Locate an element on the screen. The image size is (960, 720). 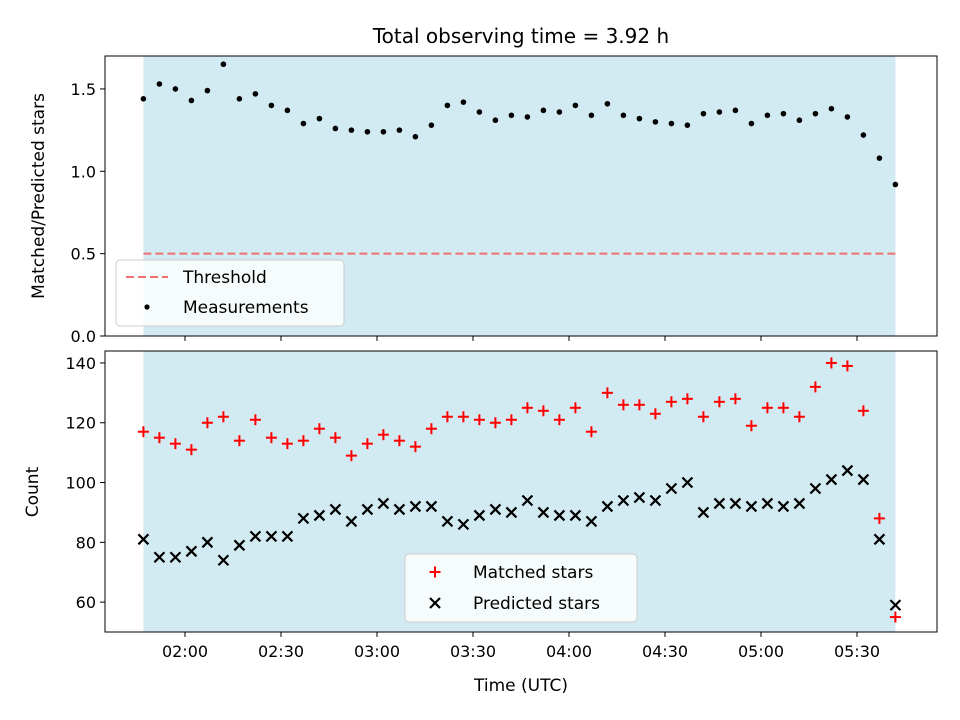
count-y-axis-label: Count is located at coordinates (33, 491).